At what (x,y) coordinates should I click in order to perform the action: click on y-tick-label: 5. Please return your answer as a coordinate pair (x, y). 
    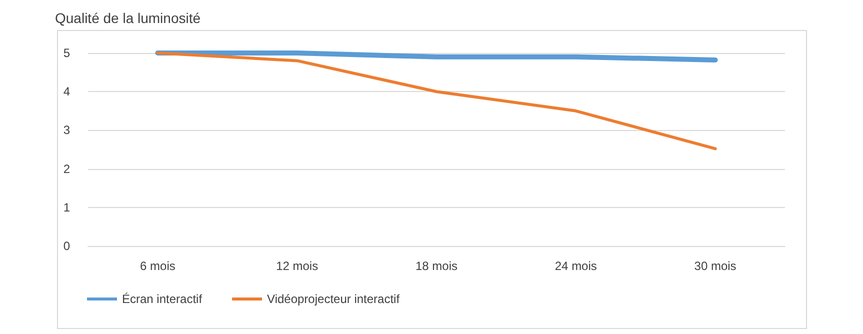
    Looking at the image, I should click on (66, 53).